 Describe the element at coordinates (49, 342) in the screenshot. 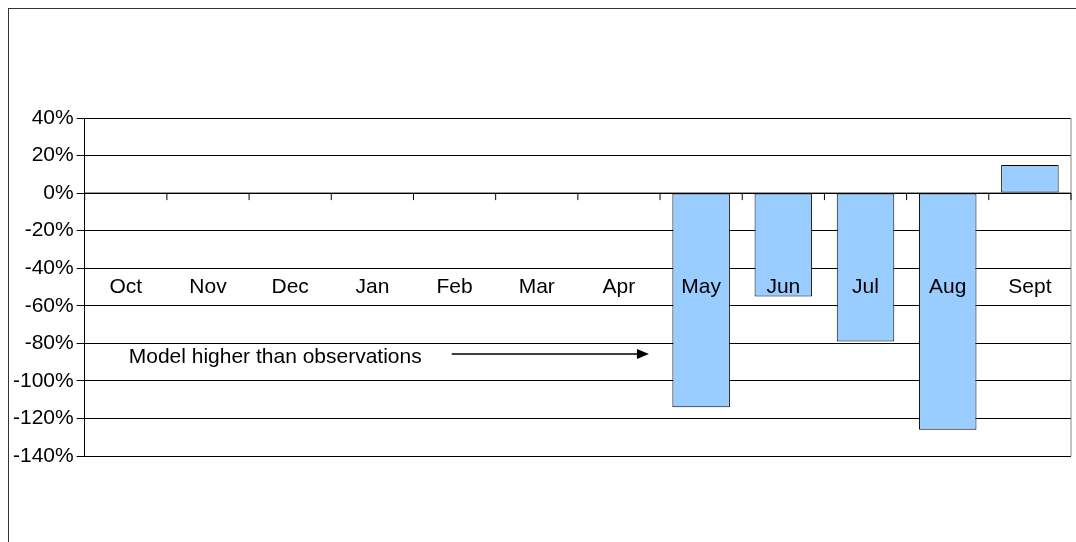

I see `y-tick-label: -80%` at that location.